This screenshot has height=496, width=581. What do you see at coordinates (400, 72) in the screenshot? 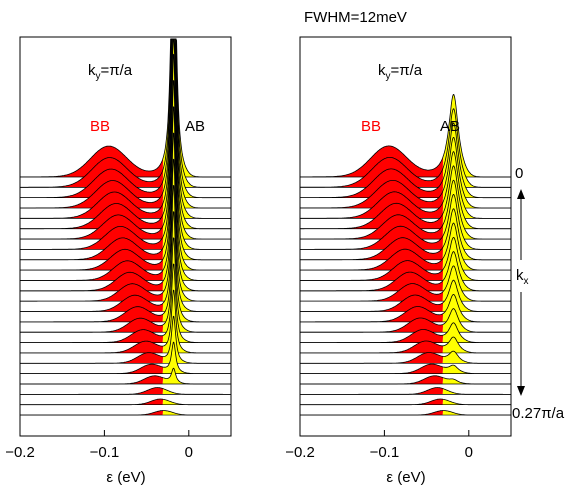
I see `right-ky-label: ky=π/a` at bounding box center [400, 72].